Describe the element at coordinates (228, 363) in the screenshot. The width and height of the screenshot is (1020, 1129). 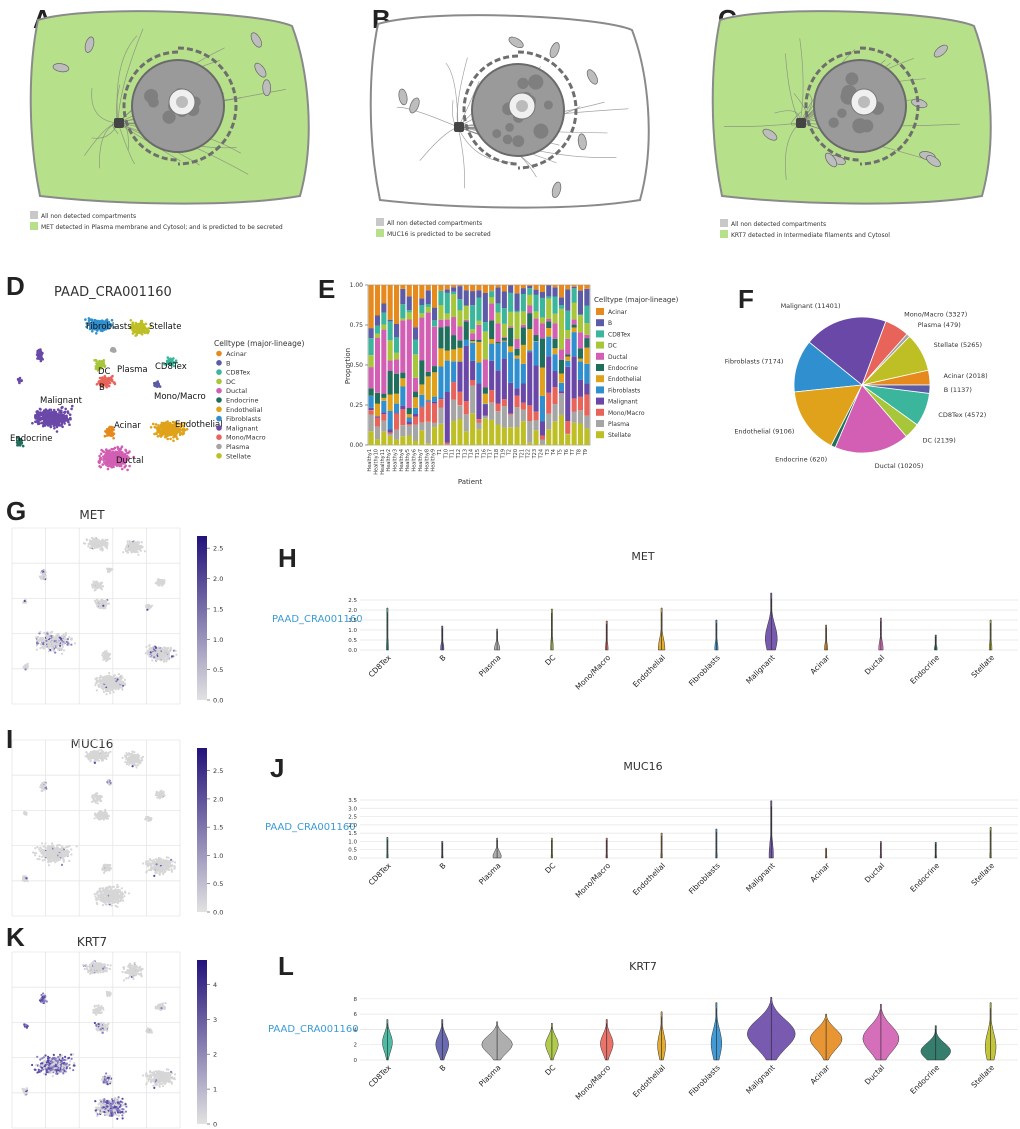
I see `legend-label: B` at that location.